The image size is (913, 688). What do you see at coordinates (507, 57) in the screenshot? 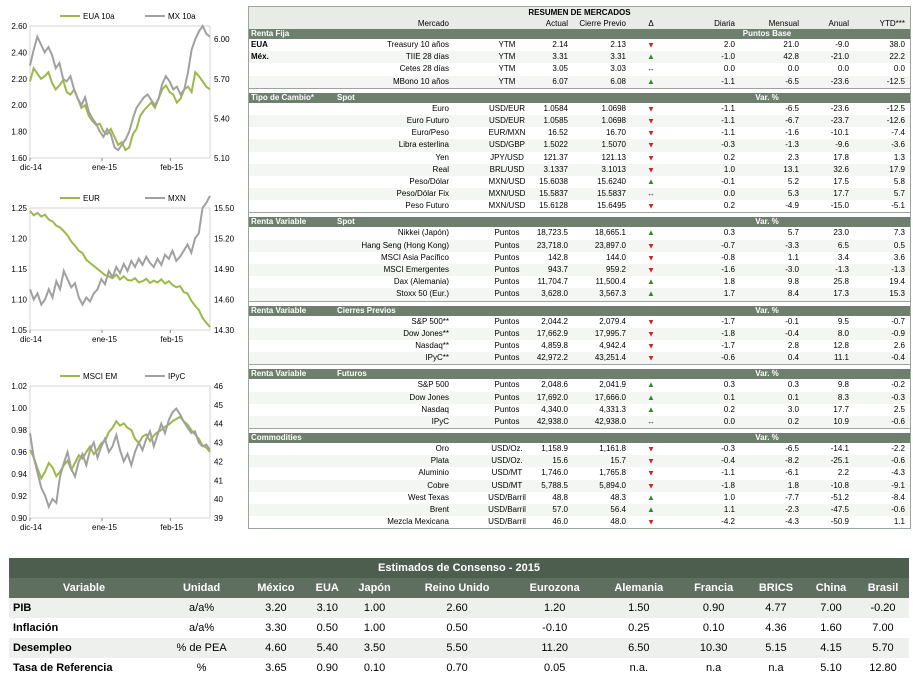
I see `row-unit: YTM` at bounding box center [507, 57].